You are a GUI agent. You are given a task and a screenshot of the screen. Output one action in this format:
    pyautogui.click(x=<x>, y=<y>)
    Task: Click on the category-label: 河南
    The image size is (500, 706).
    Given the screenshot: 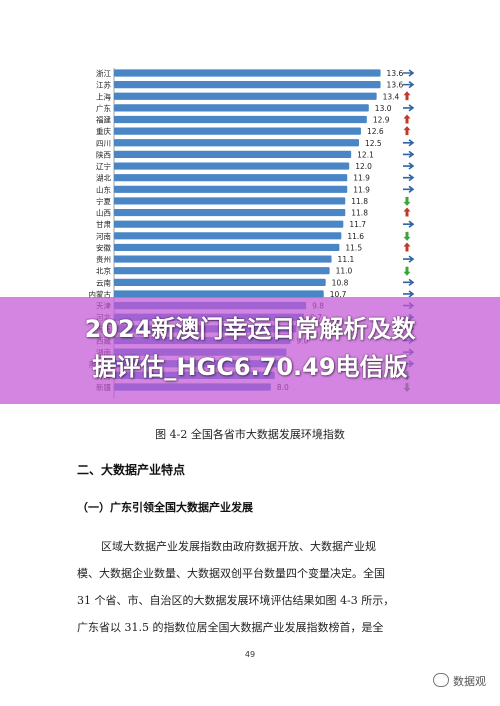 What is the action you would take?
    pyautogui.click(x=103, y=236)
    